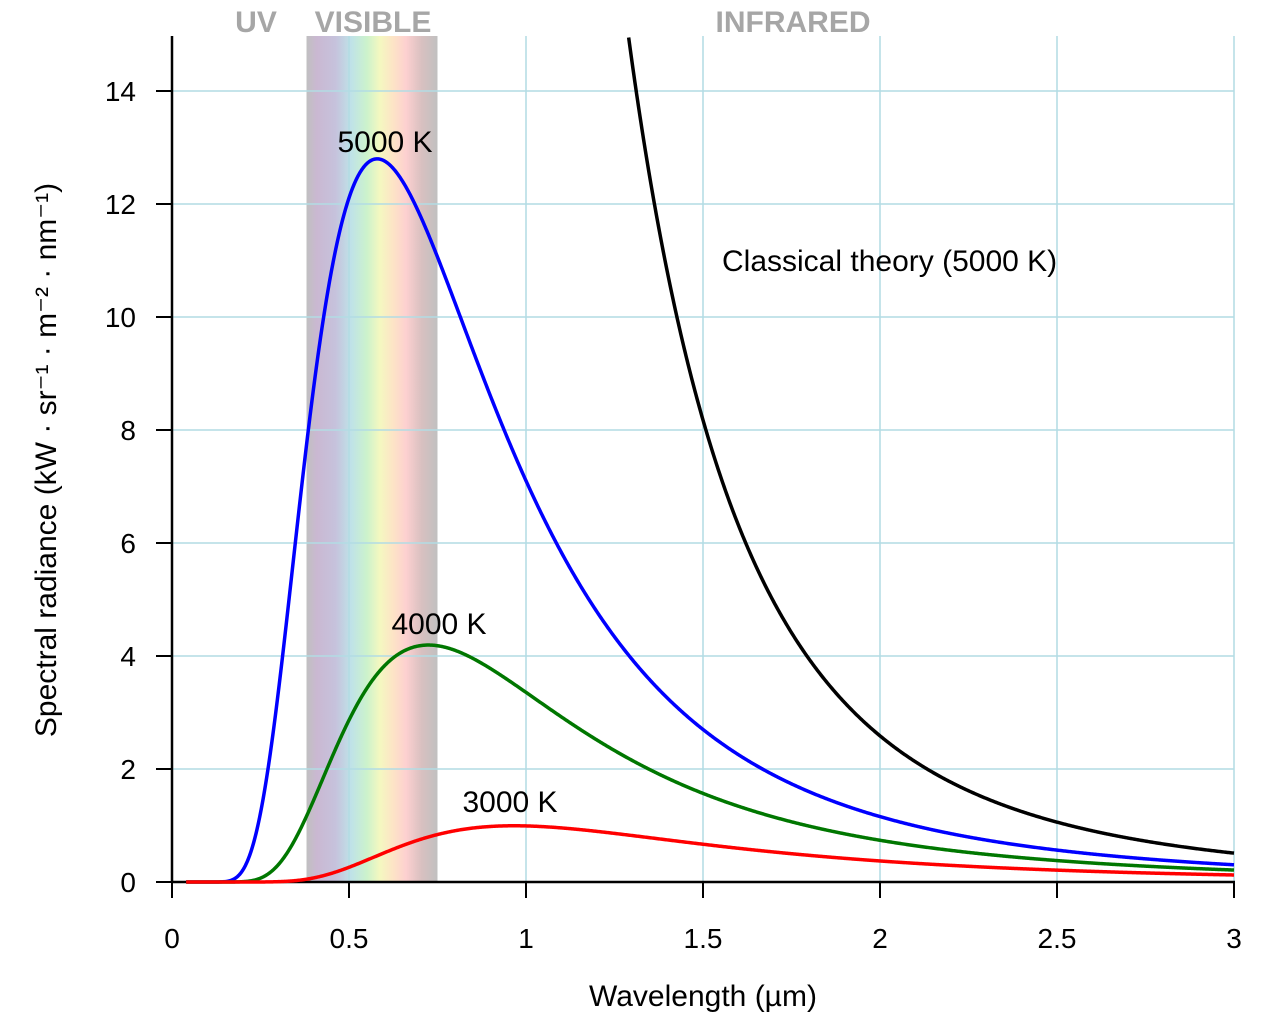 The image size is (1280, 1024). I want to click on series-line, so click(710, 854).